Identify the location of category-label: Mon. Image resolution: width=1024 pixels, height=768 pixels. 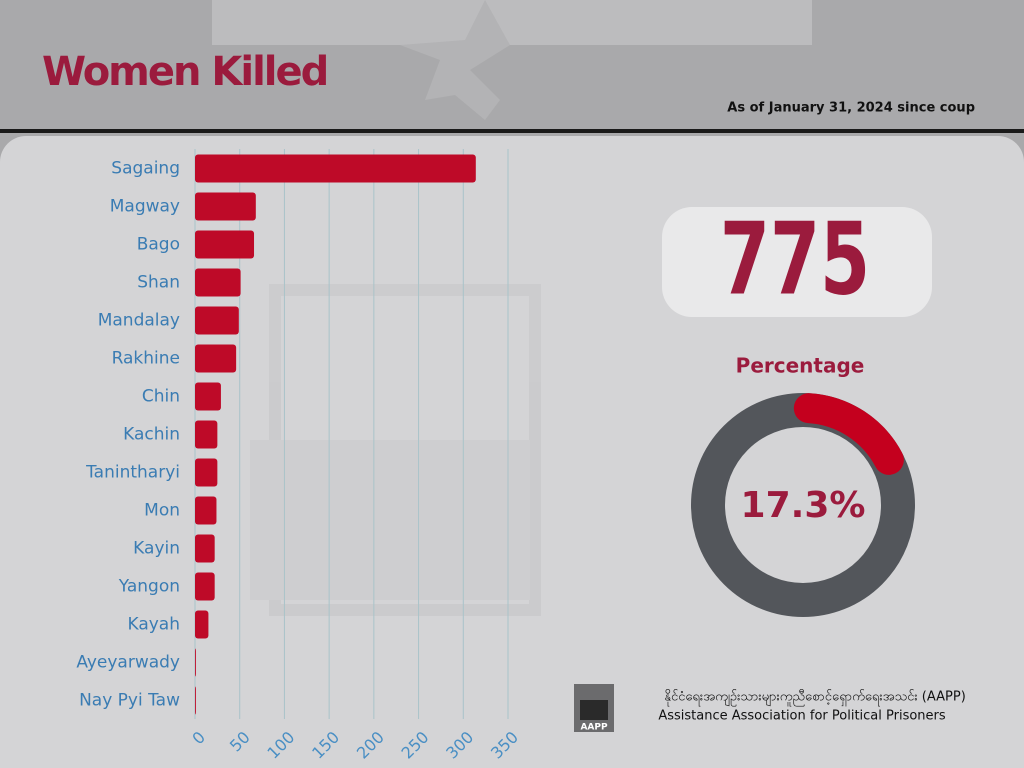
(162, 511).